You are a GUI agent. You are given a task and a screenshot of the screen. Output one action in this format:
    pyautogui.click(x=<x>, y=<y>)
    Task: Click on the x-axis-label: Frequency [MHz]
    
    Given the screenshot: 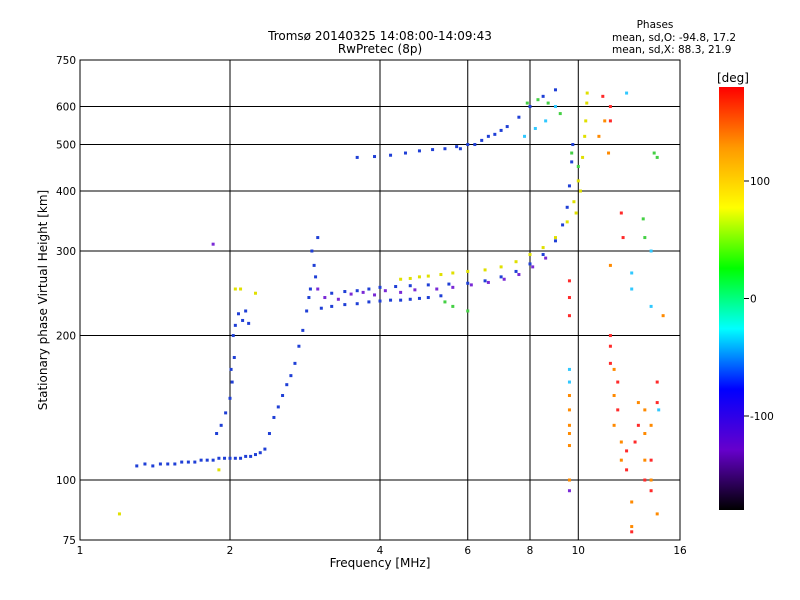 What is the action you would take?
    pyautogui.click(x=380, y=563)
    